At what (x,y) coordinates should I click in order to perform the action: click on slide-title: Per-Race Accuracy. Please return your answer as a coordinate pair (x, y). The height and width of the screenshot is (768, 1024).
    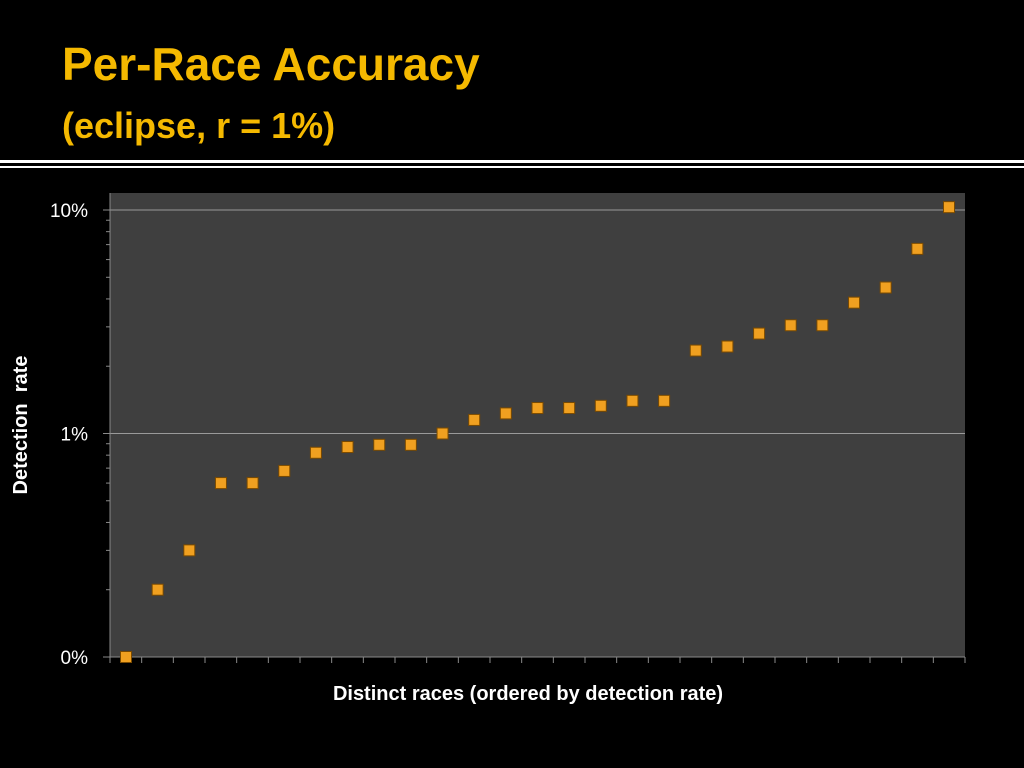
    Looking at the image, I should click on (271, 64).